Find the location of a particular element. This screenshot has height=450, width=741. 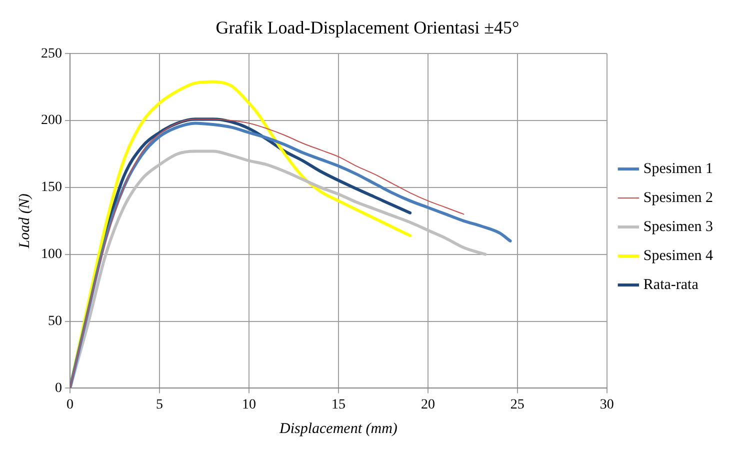

x-tick-label: 5 is located at coordinates (159, 404).